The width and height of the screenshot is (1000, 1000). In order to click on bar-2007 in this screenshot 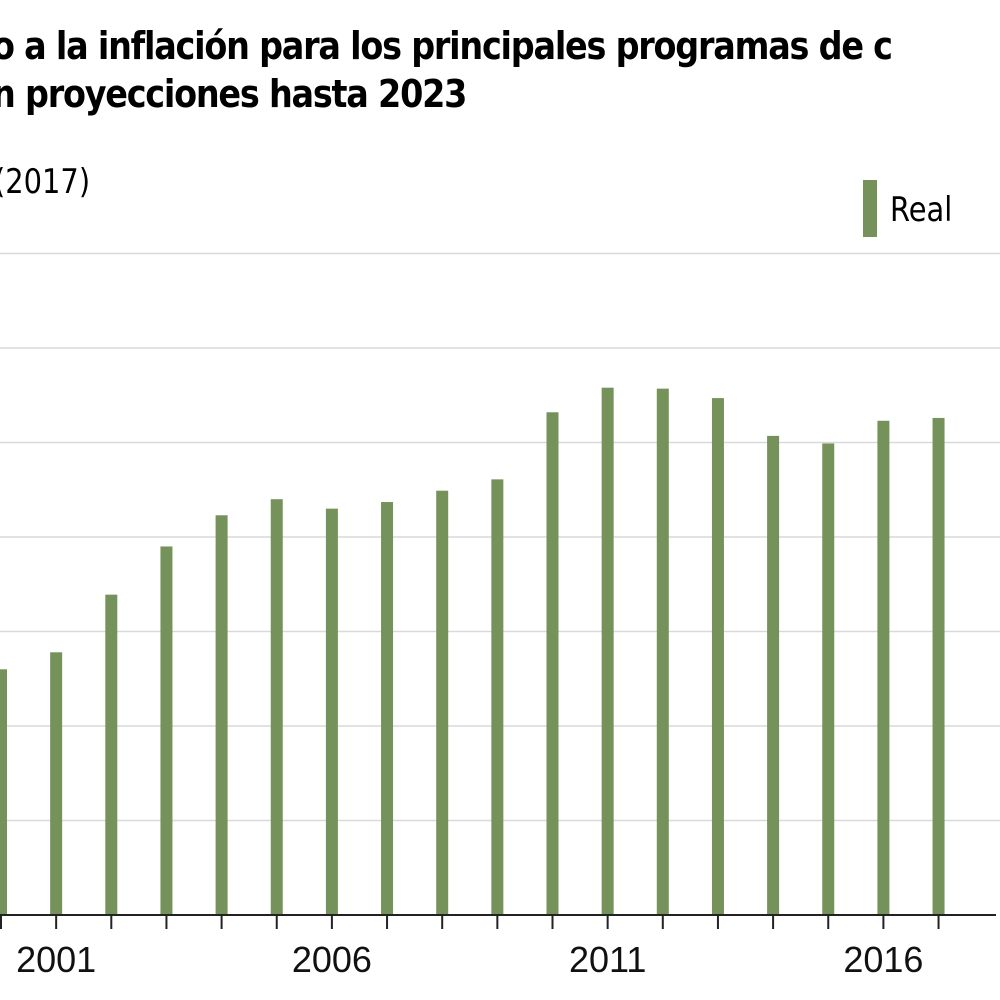, I will do `click(387, 708)`.